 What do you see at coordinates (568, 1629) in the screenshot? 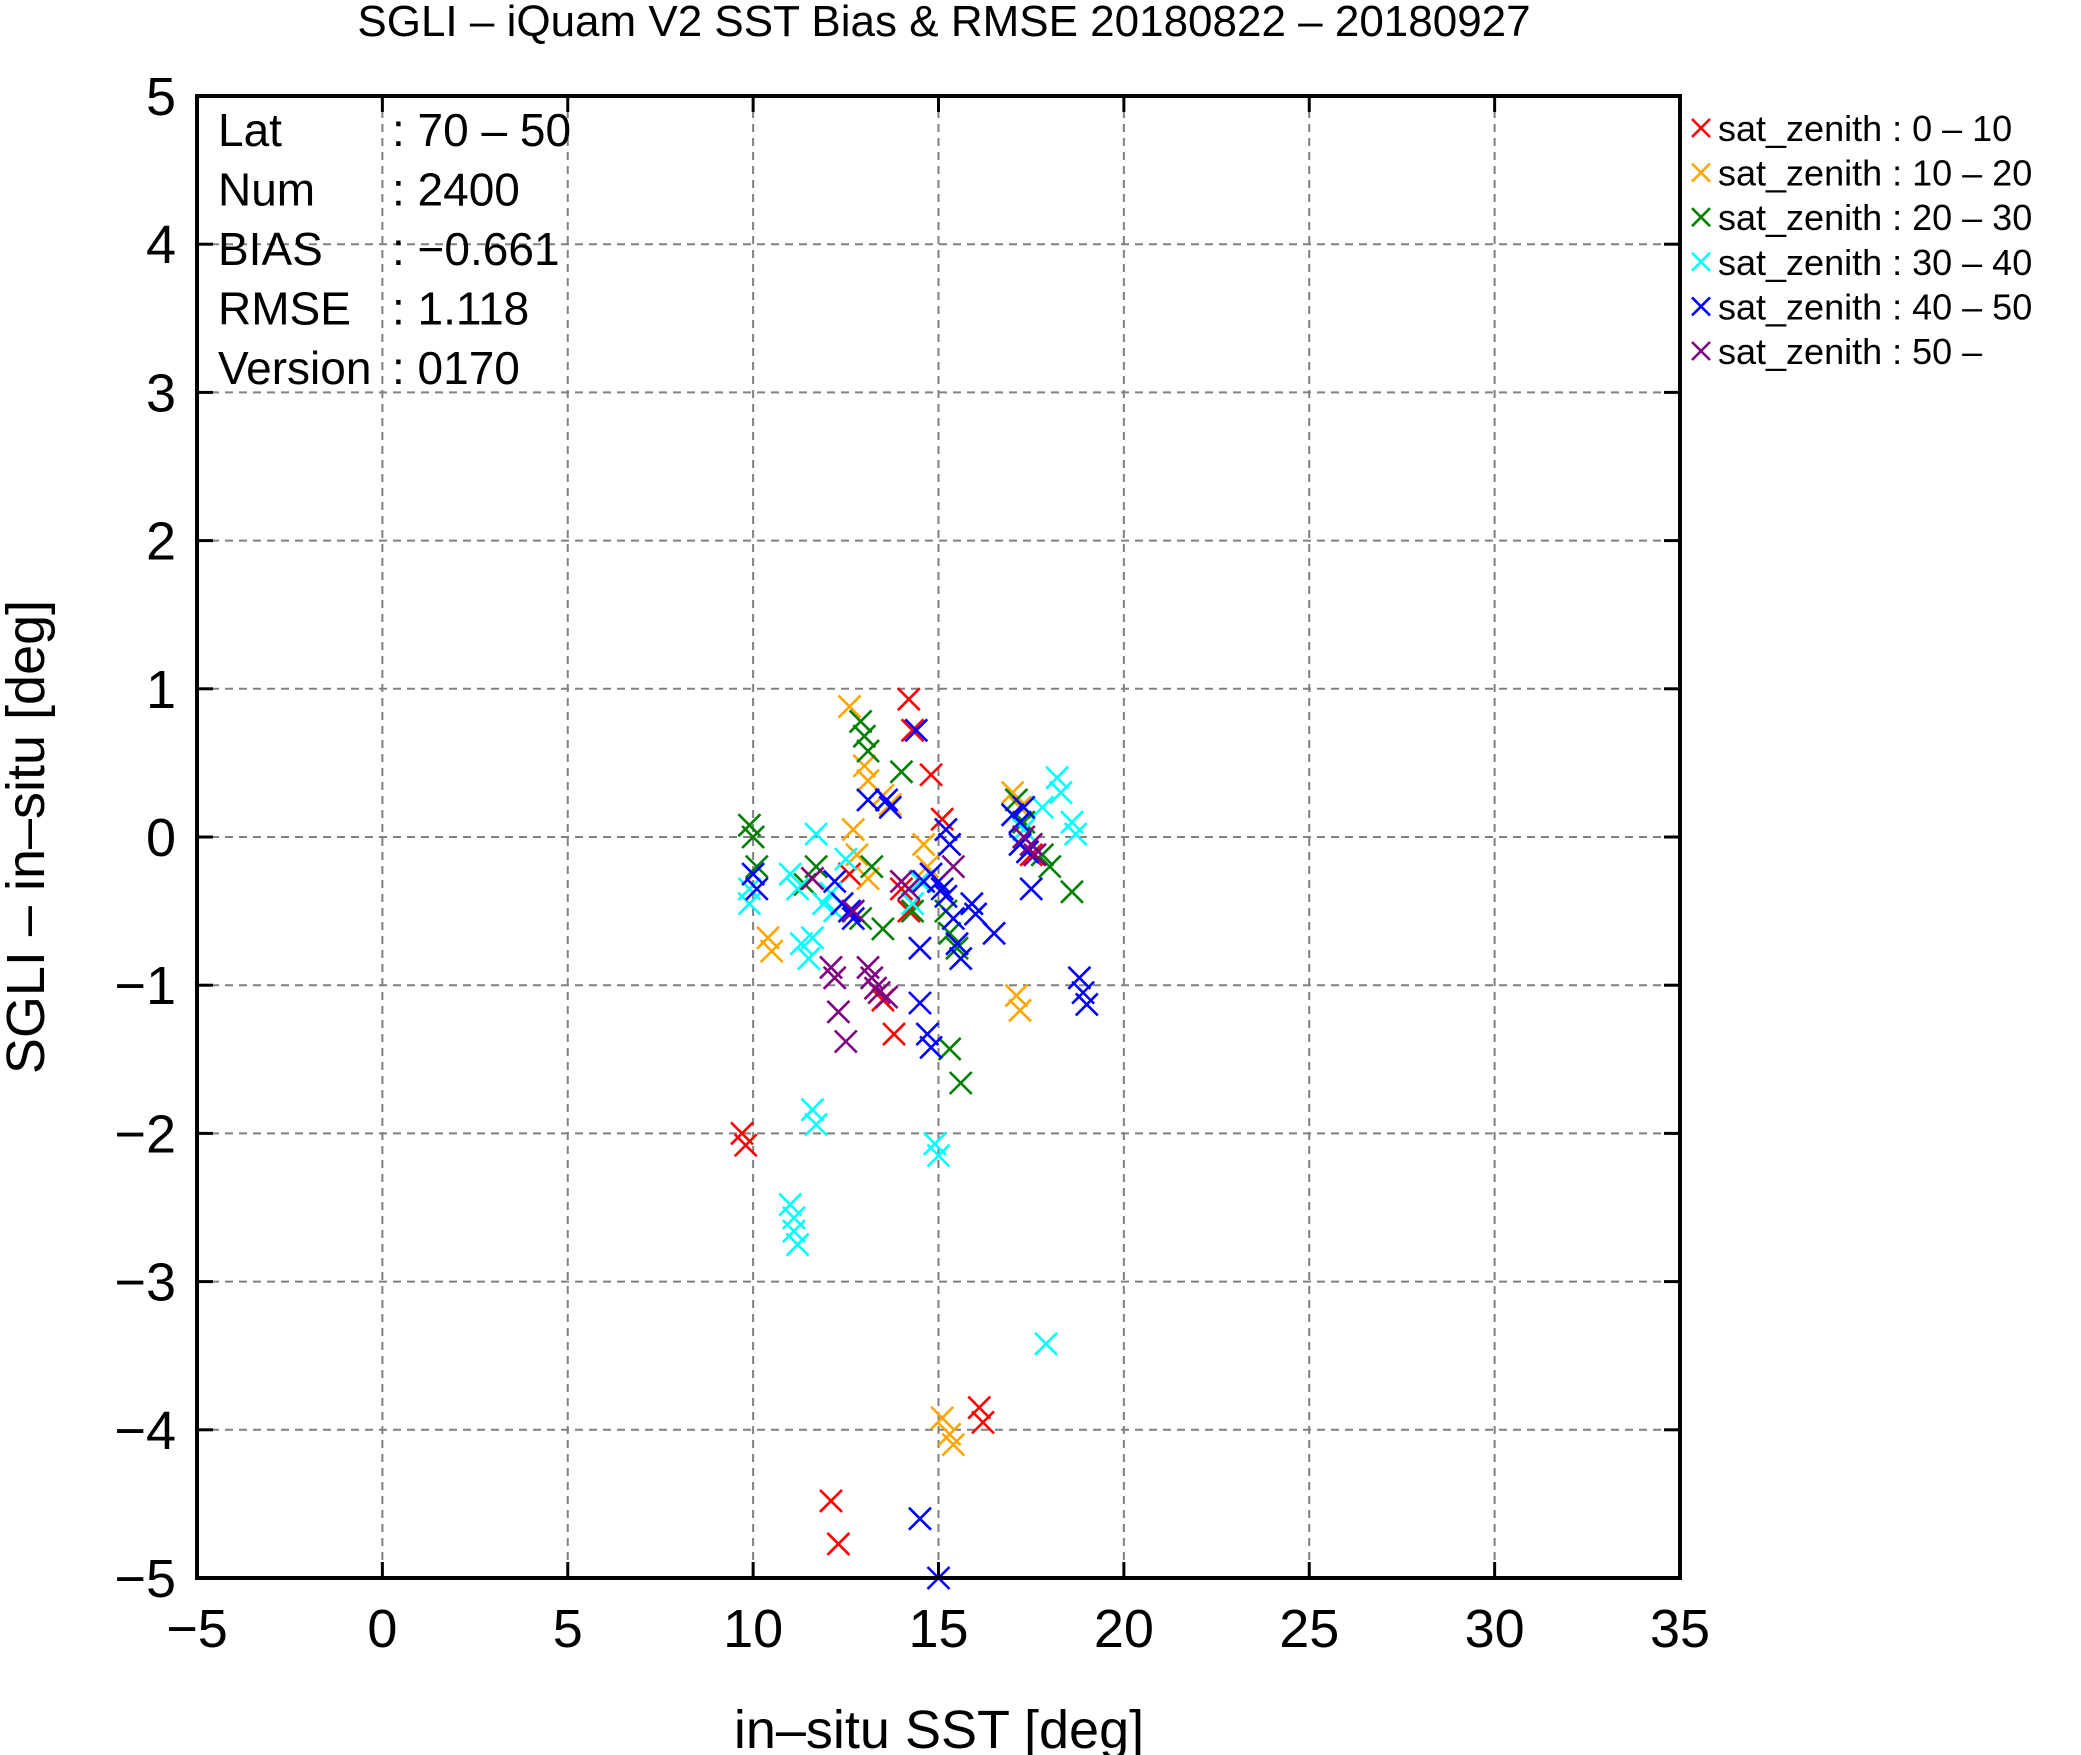
I see `x-tick-label: 5` at bounding box center [568, 1629].